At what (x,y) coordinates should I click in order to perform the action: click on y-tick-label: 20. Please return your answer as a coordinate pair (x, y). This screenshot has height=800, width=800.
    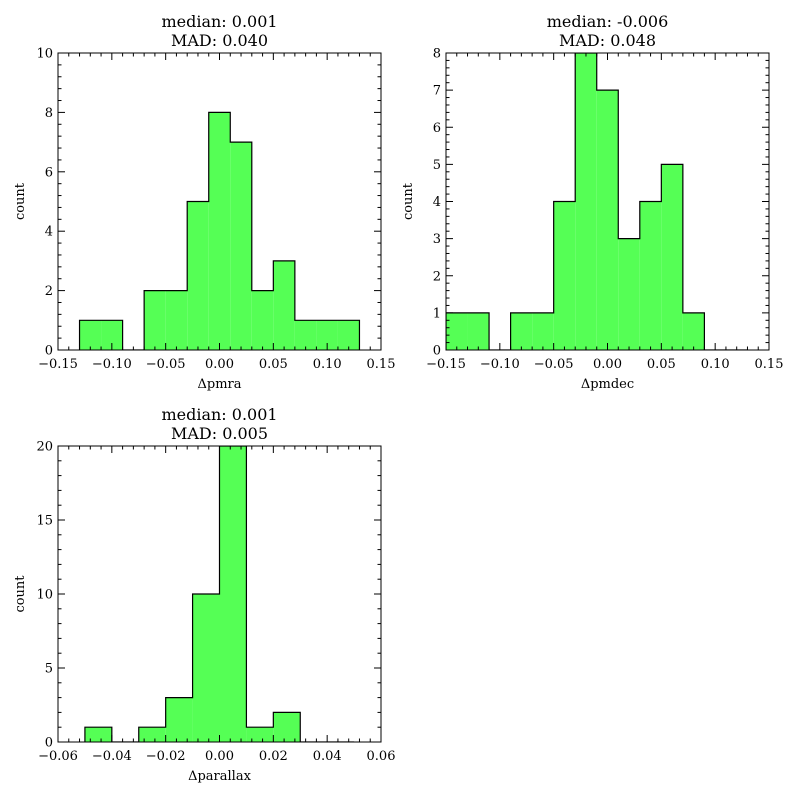
    Looking at the image, I should click on (44, 447).